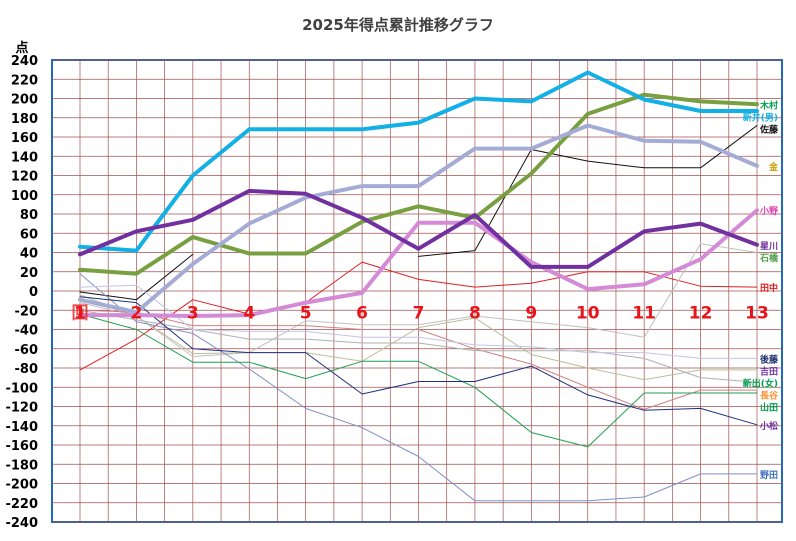 The width and height of the screenshot is (796, 541). I want to click on x-tick-labels: 1 2 3 4 5 6 7 8 9 10 11 12 13回, so click(420, 313).